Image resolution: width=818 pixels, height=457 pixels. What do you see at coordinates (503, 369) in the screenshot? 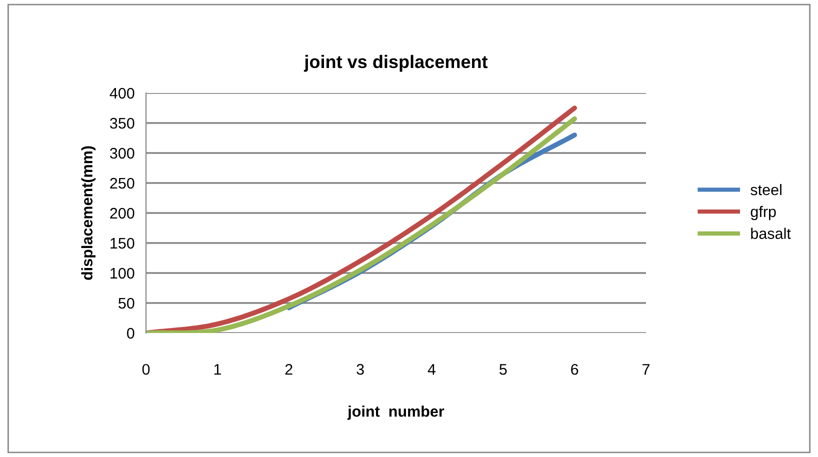
I see `x-tick-label: 5` at bounding box center [503, 369].